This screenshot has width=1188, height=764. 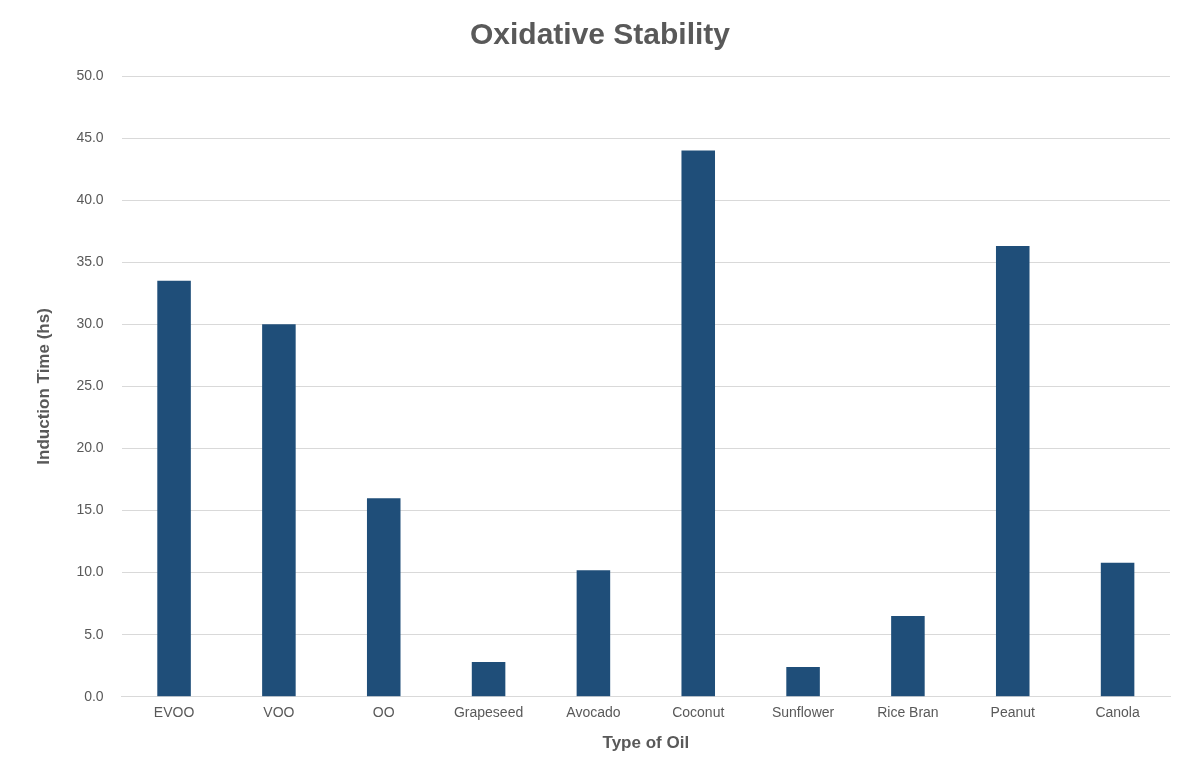 I want to click on y-tick-label: 0.0, so click(x=94, y=695).